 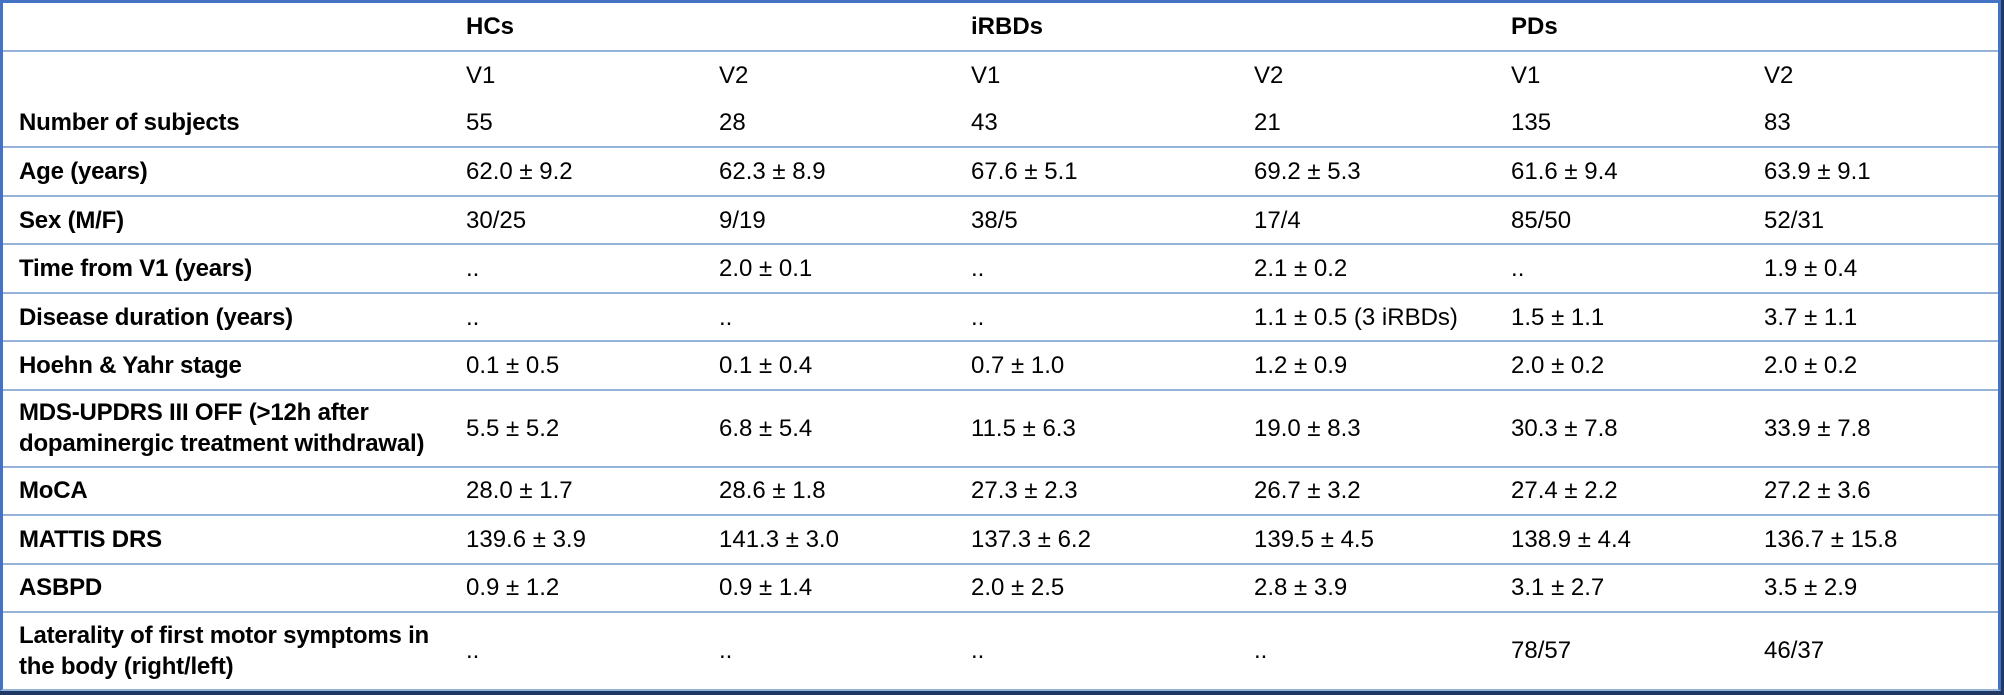 What do you see at coordinates (579, 171) in the screenshot?
I see `data-cell: 62.0 ± 9.2` at bounding box center [579, 171].